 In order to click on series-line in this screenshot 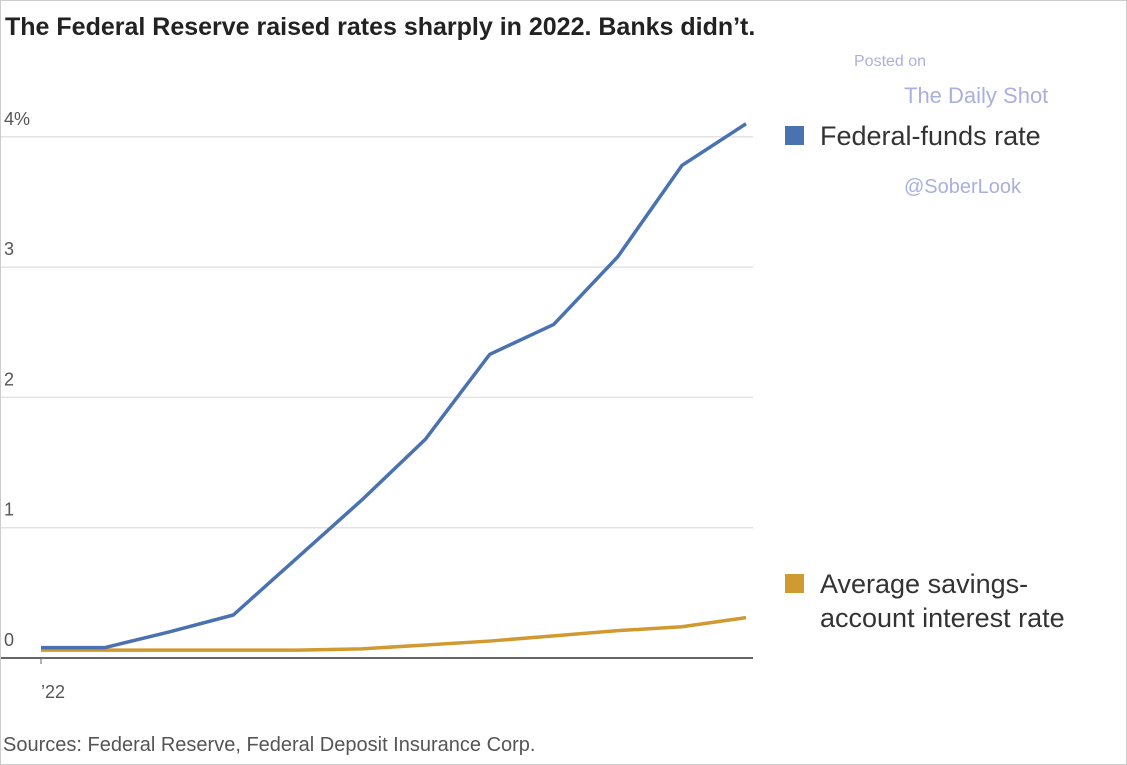, I will do `click(394, 633)`.